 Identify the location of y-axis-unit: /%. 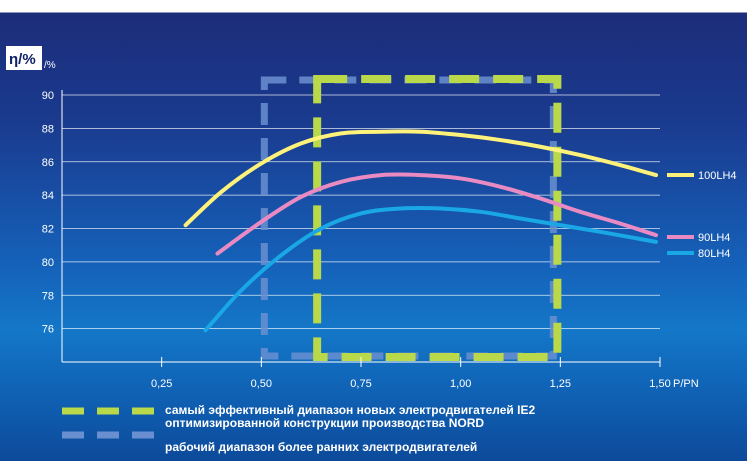
(50, 65).